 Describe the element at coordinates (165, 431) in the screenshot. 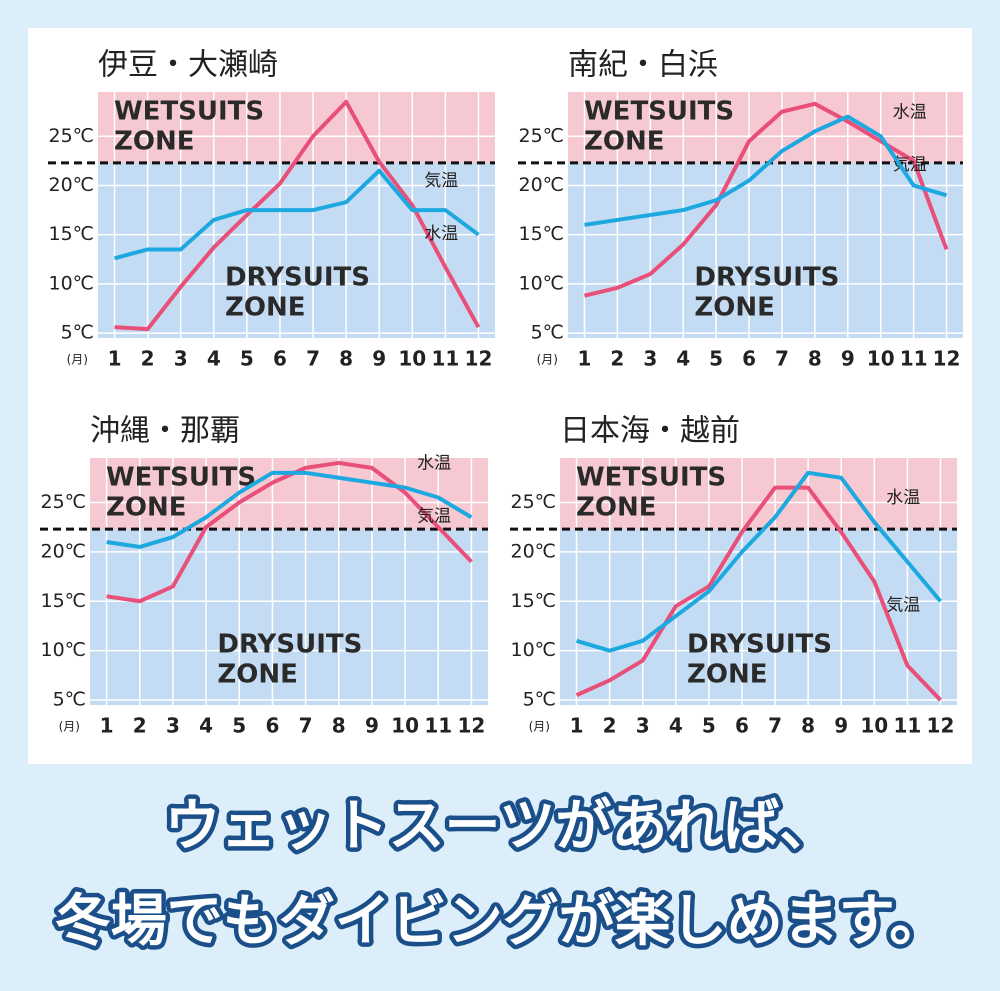

I see `chart-title: 沖縄・那覇` at that location.